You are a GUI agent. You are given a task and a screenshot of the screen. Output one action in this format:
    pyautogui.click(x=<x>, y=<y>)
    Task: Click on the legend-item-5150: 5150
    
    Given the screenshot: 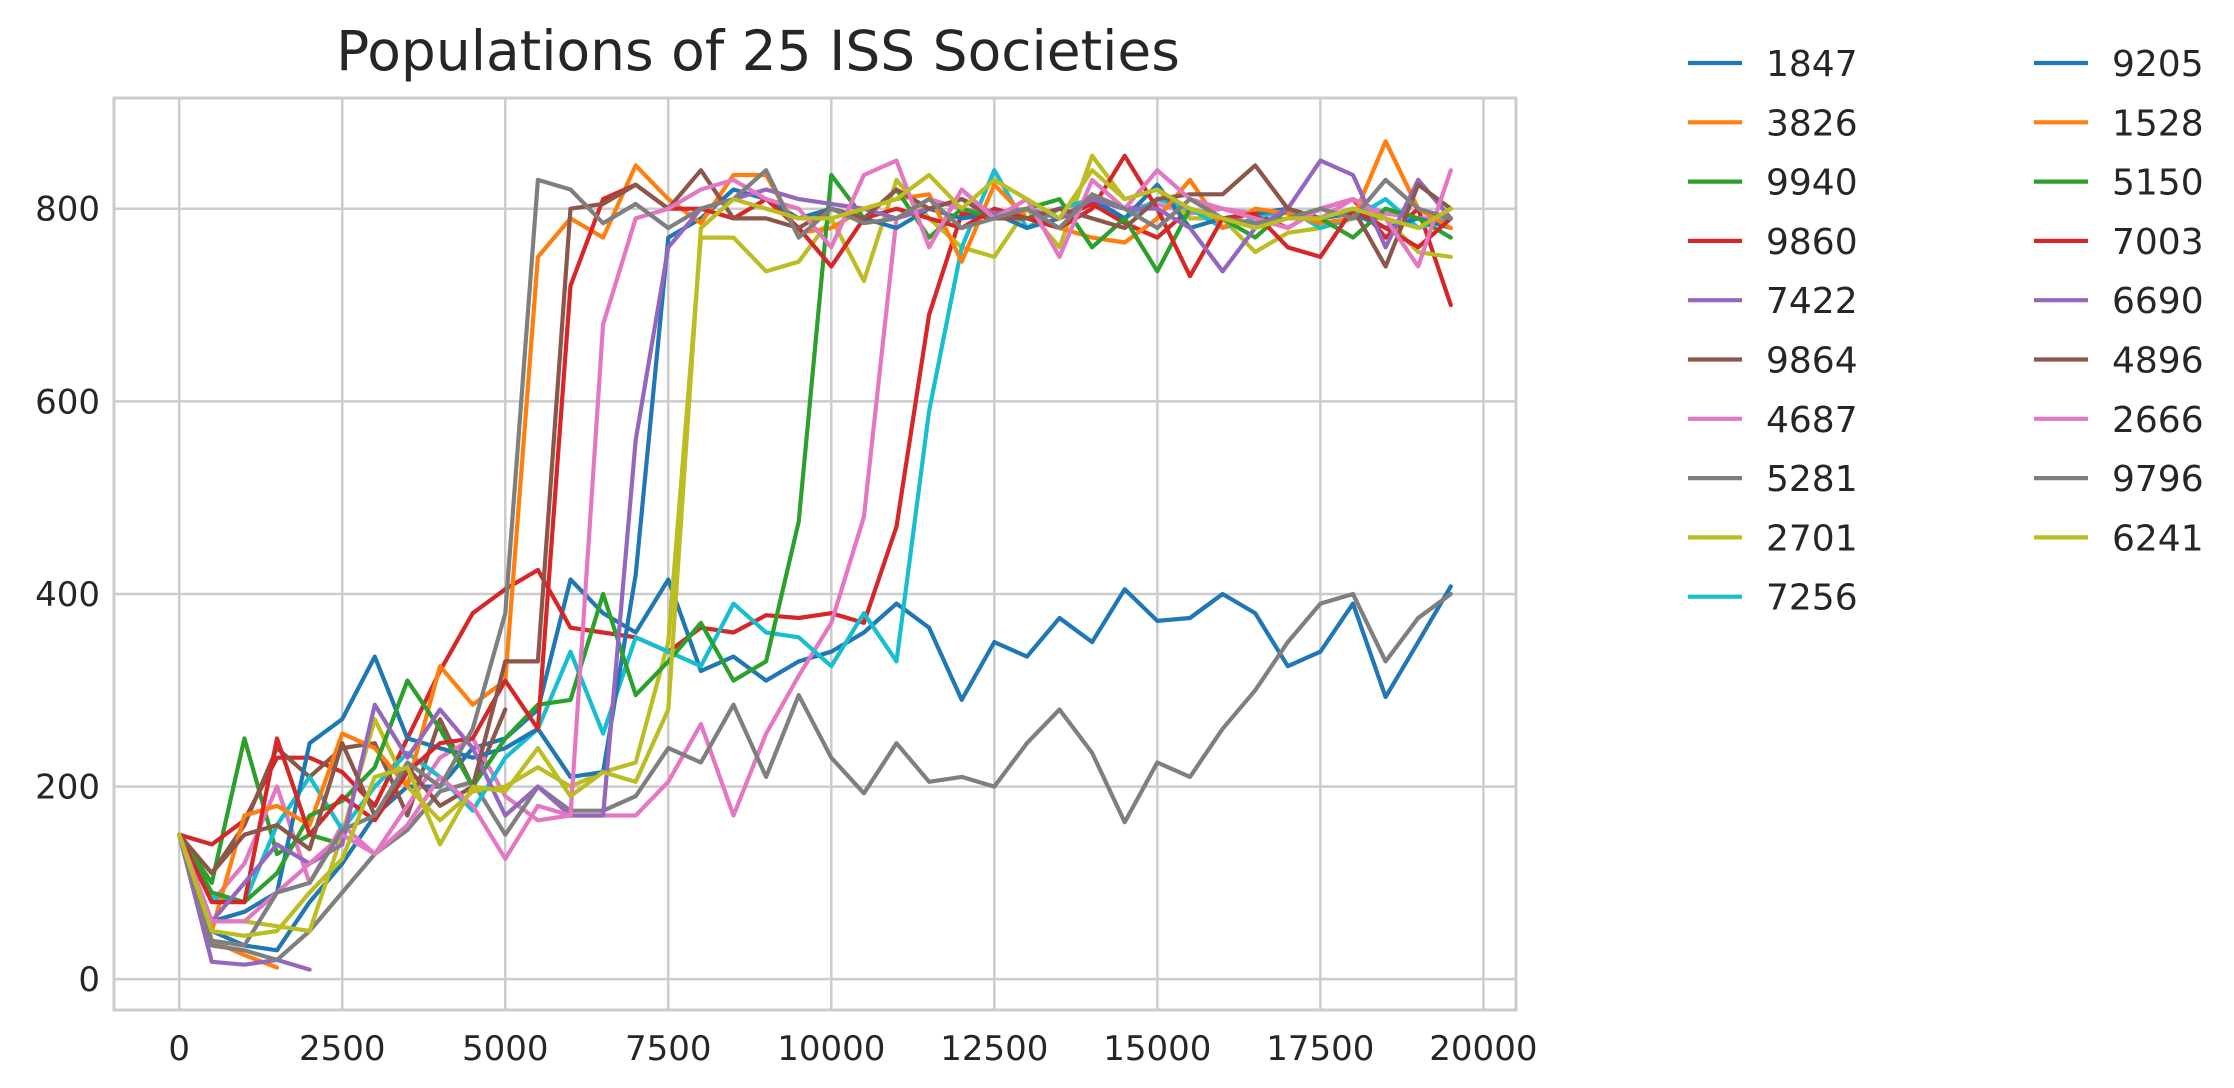 What is the action you would take?
    pyautogui.click(x=2119, y=183)
    